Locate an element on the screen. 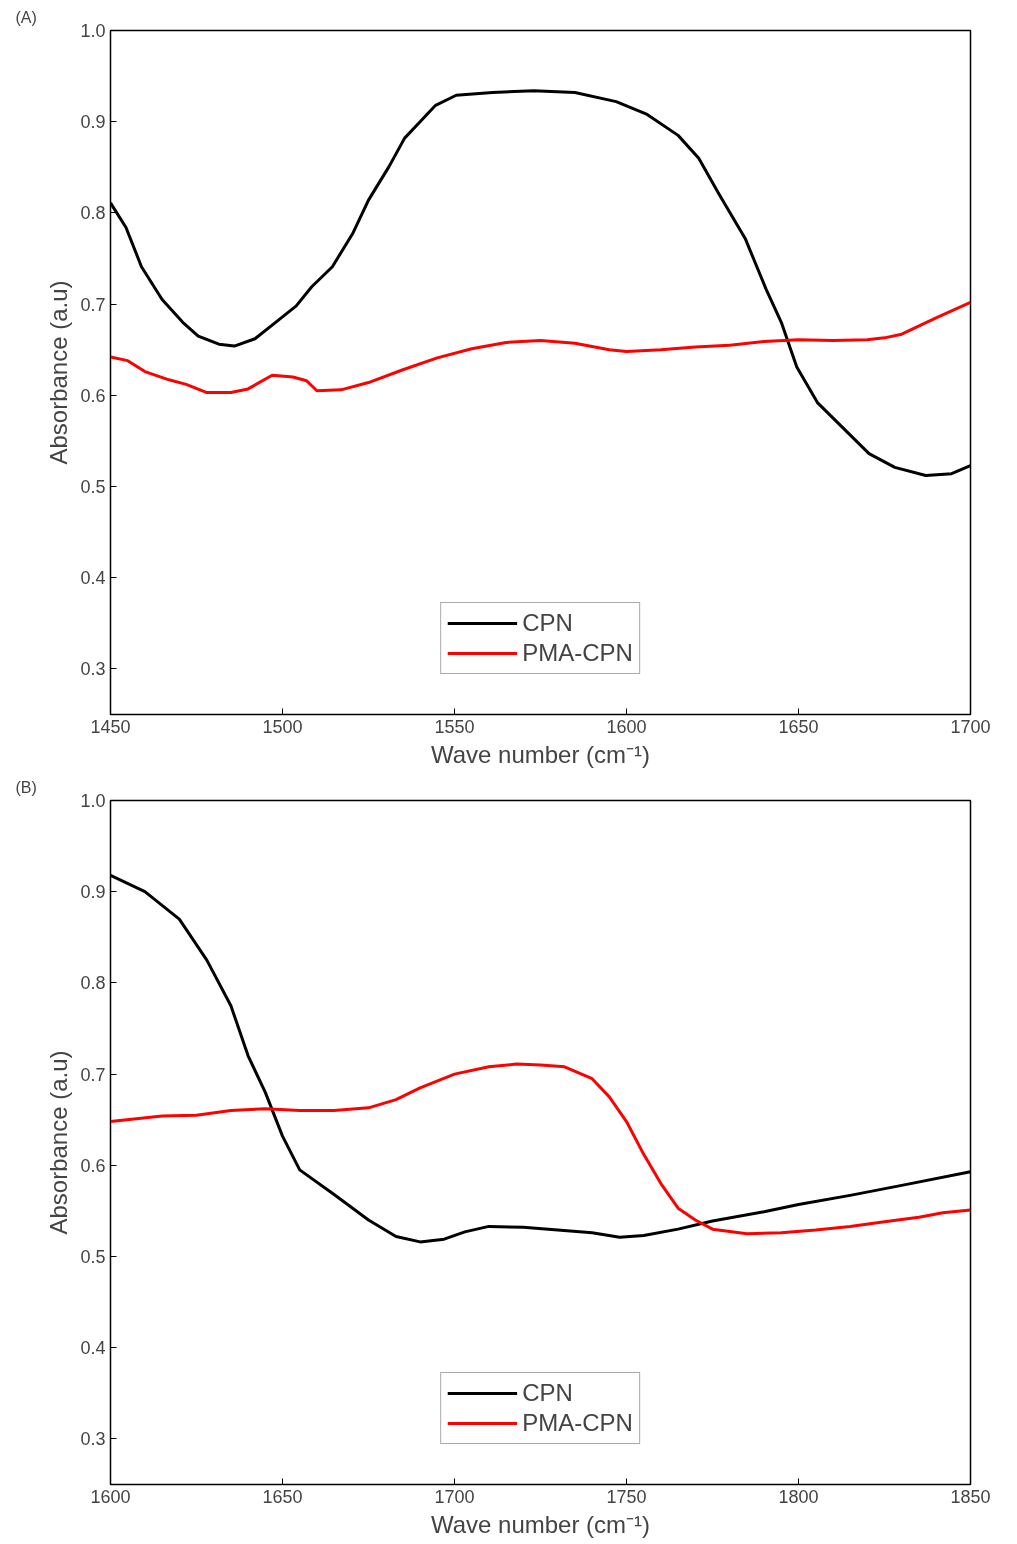 The height and width of the screenshot is (1544, 1017). x-tick-label: 1450 is located at coordinates (110, 726).